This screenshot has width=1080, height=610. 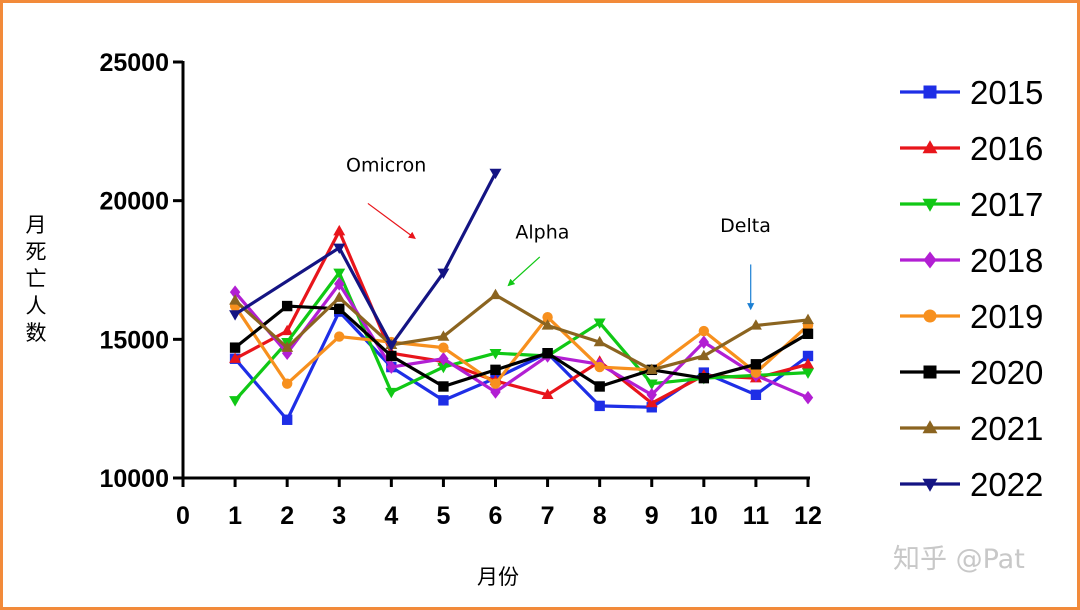 What do you see at coordinates (524, 271) in the screenshot?
I see `annotation-arrow-alpha` at bounding box center [524, 271].